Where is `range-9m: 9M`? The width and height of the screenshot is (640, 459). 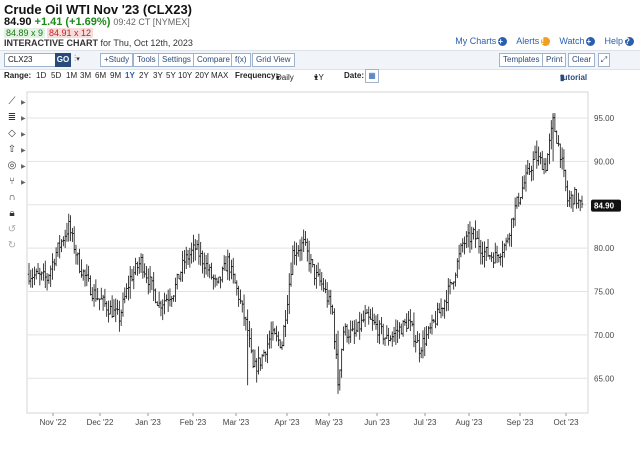
range-9m: 9M is located at coordinates (116, 75).